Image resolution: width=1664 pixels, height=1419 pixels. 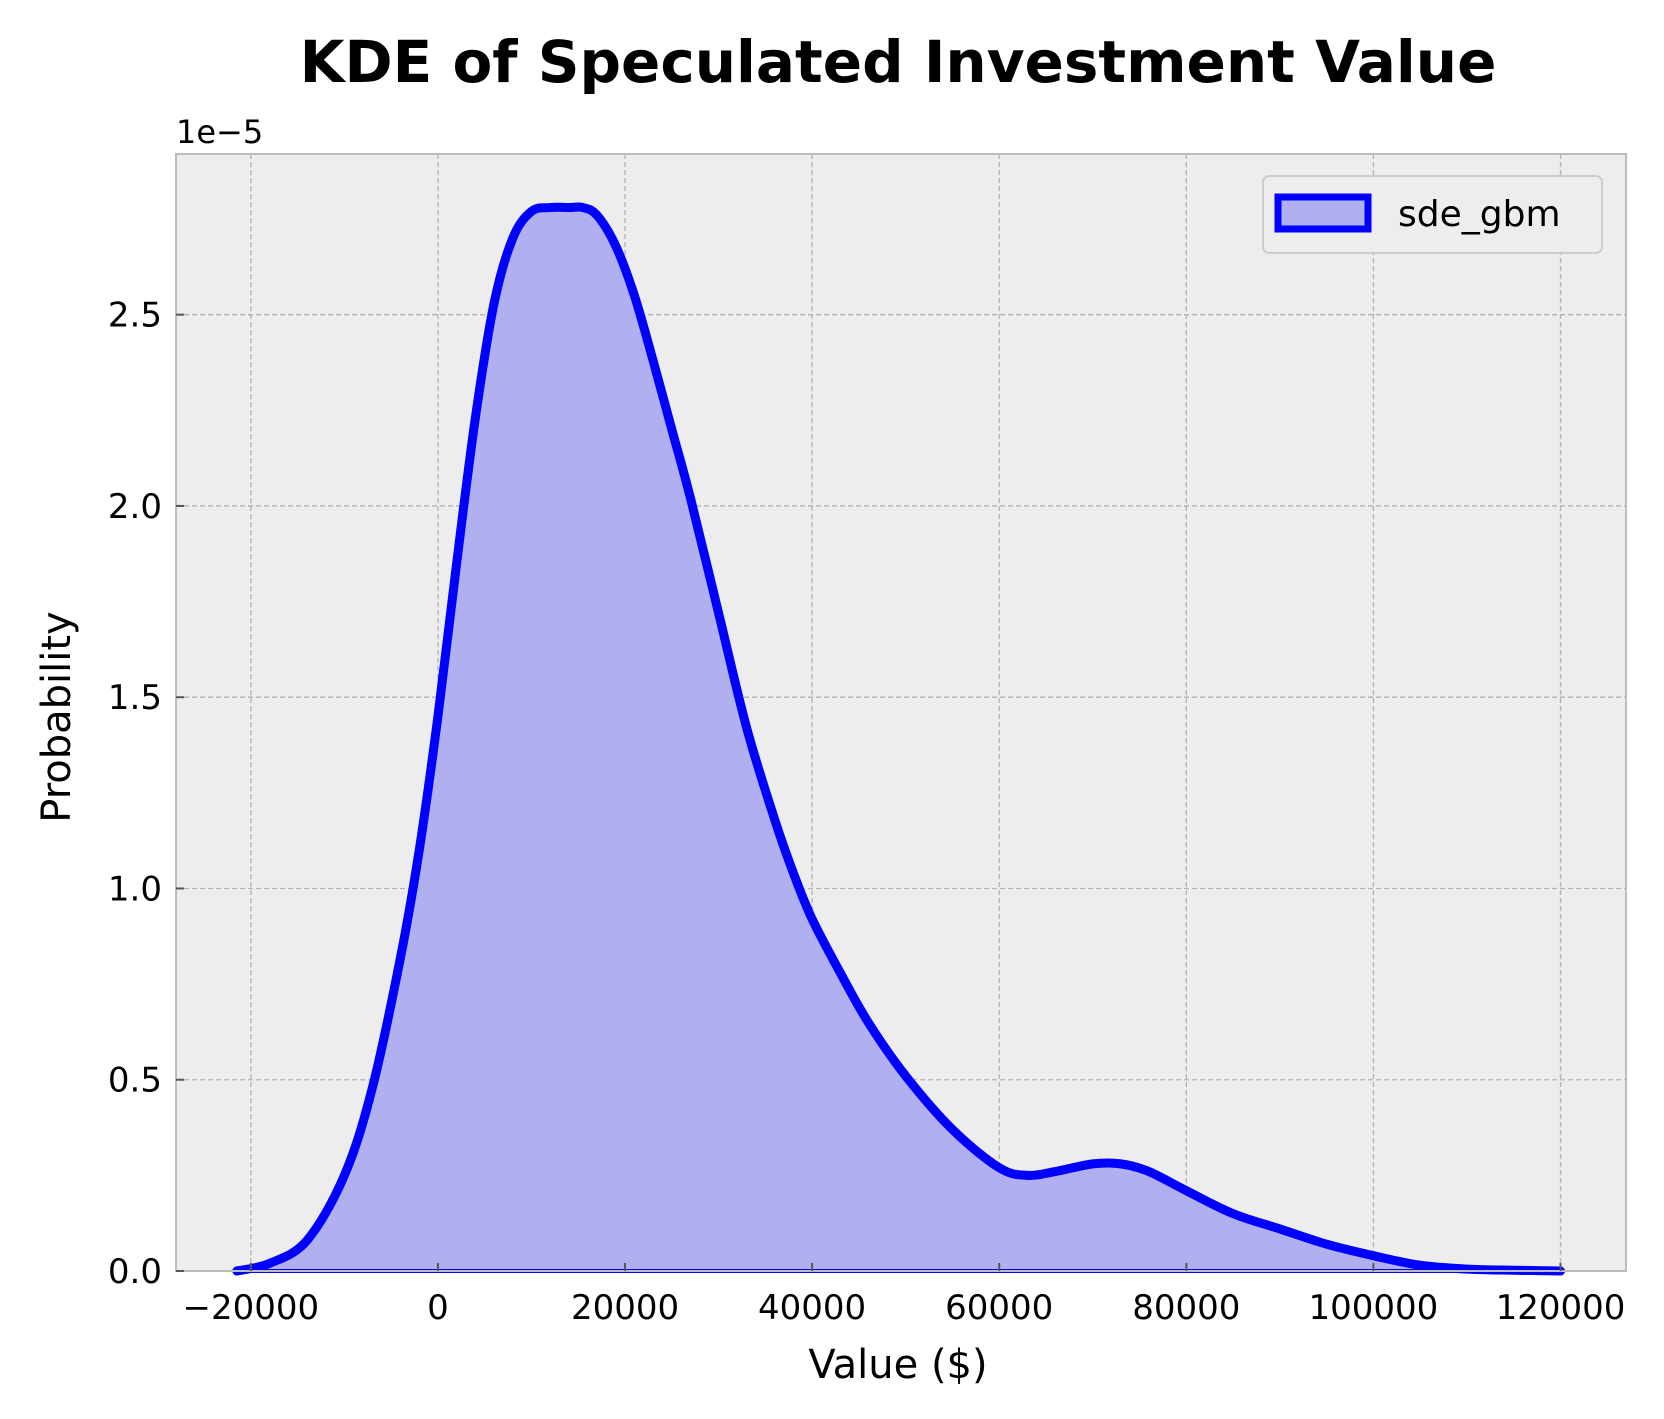 What do you see at coordinates (251, 1308) in the screenshot?
I see `x-tick-label: −20000` at bounding box center [251, 1308].